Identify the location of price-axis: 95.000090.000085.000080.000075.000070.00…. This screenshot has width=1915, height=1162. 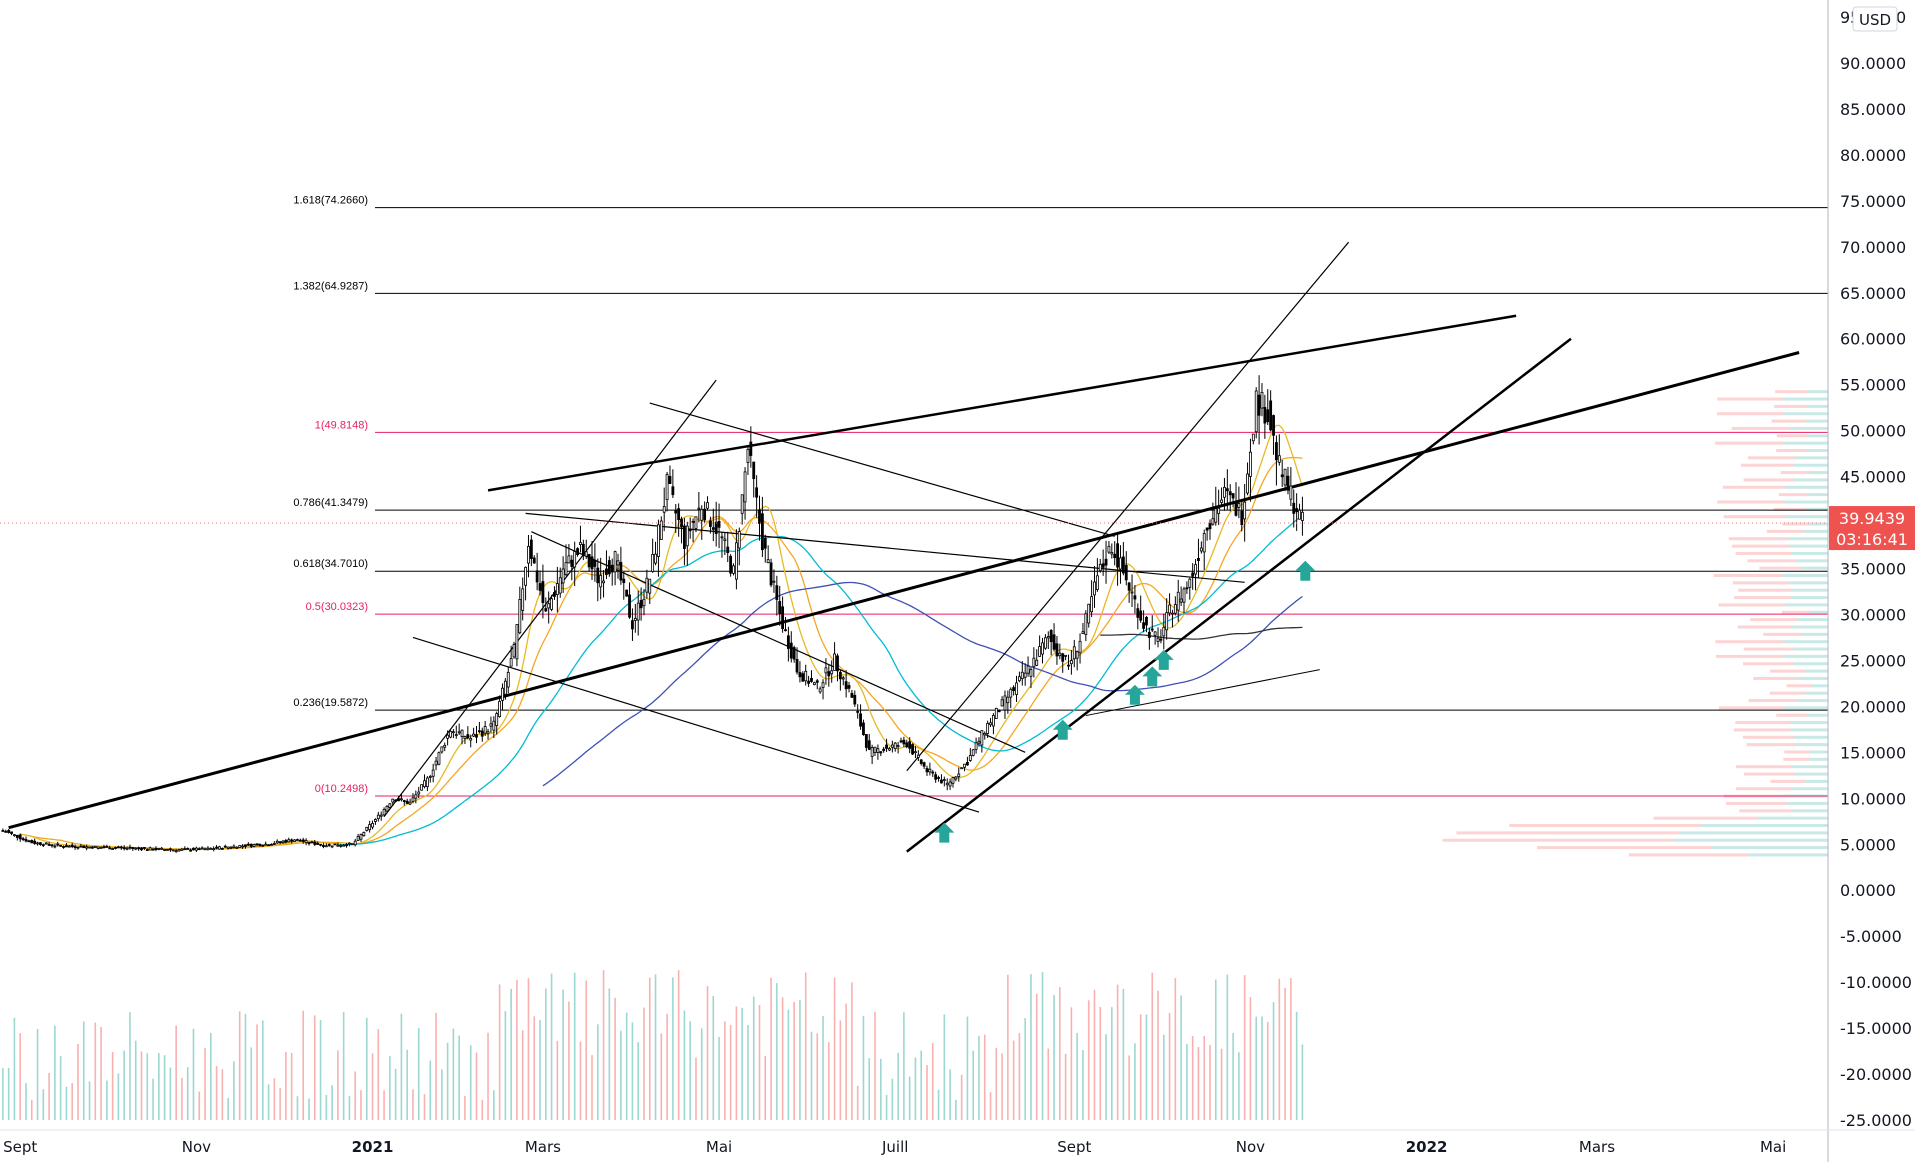
(1876, 569).